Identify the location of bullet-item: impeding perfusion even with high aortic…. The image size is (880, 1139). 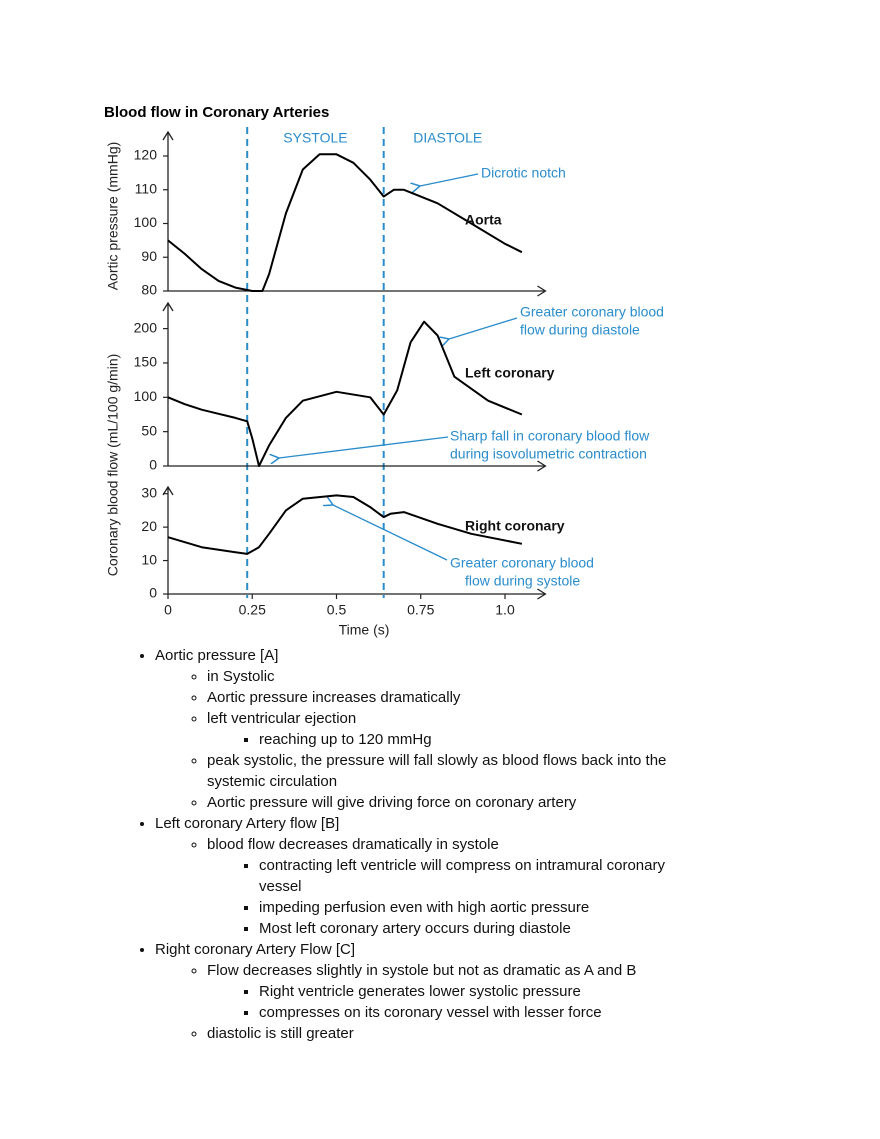
(481, 907).